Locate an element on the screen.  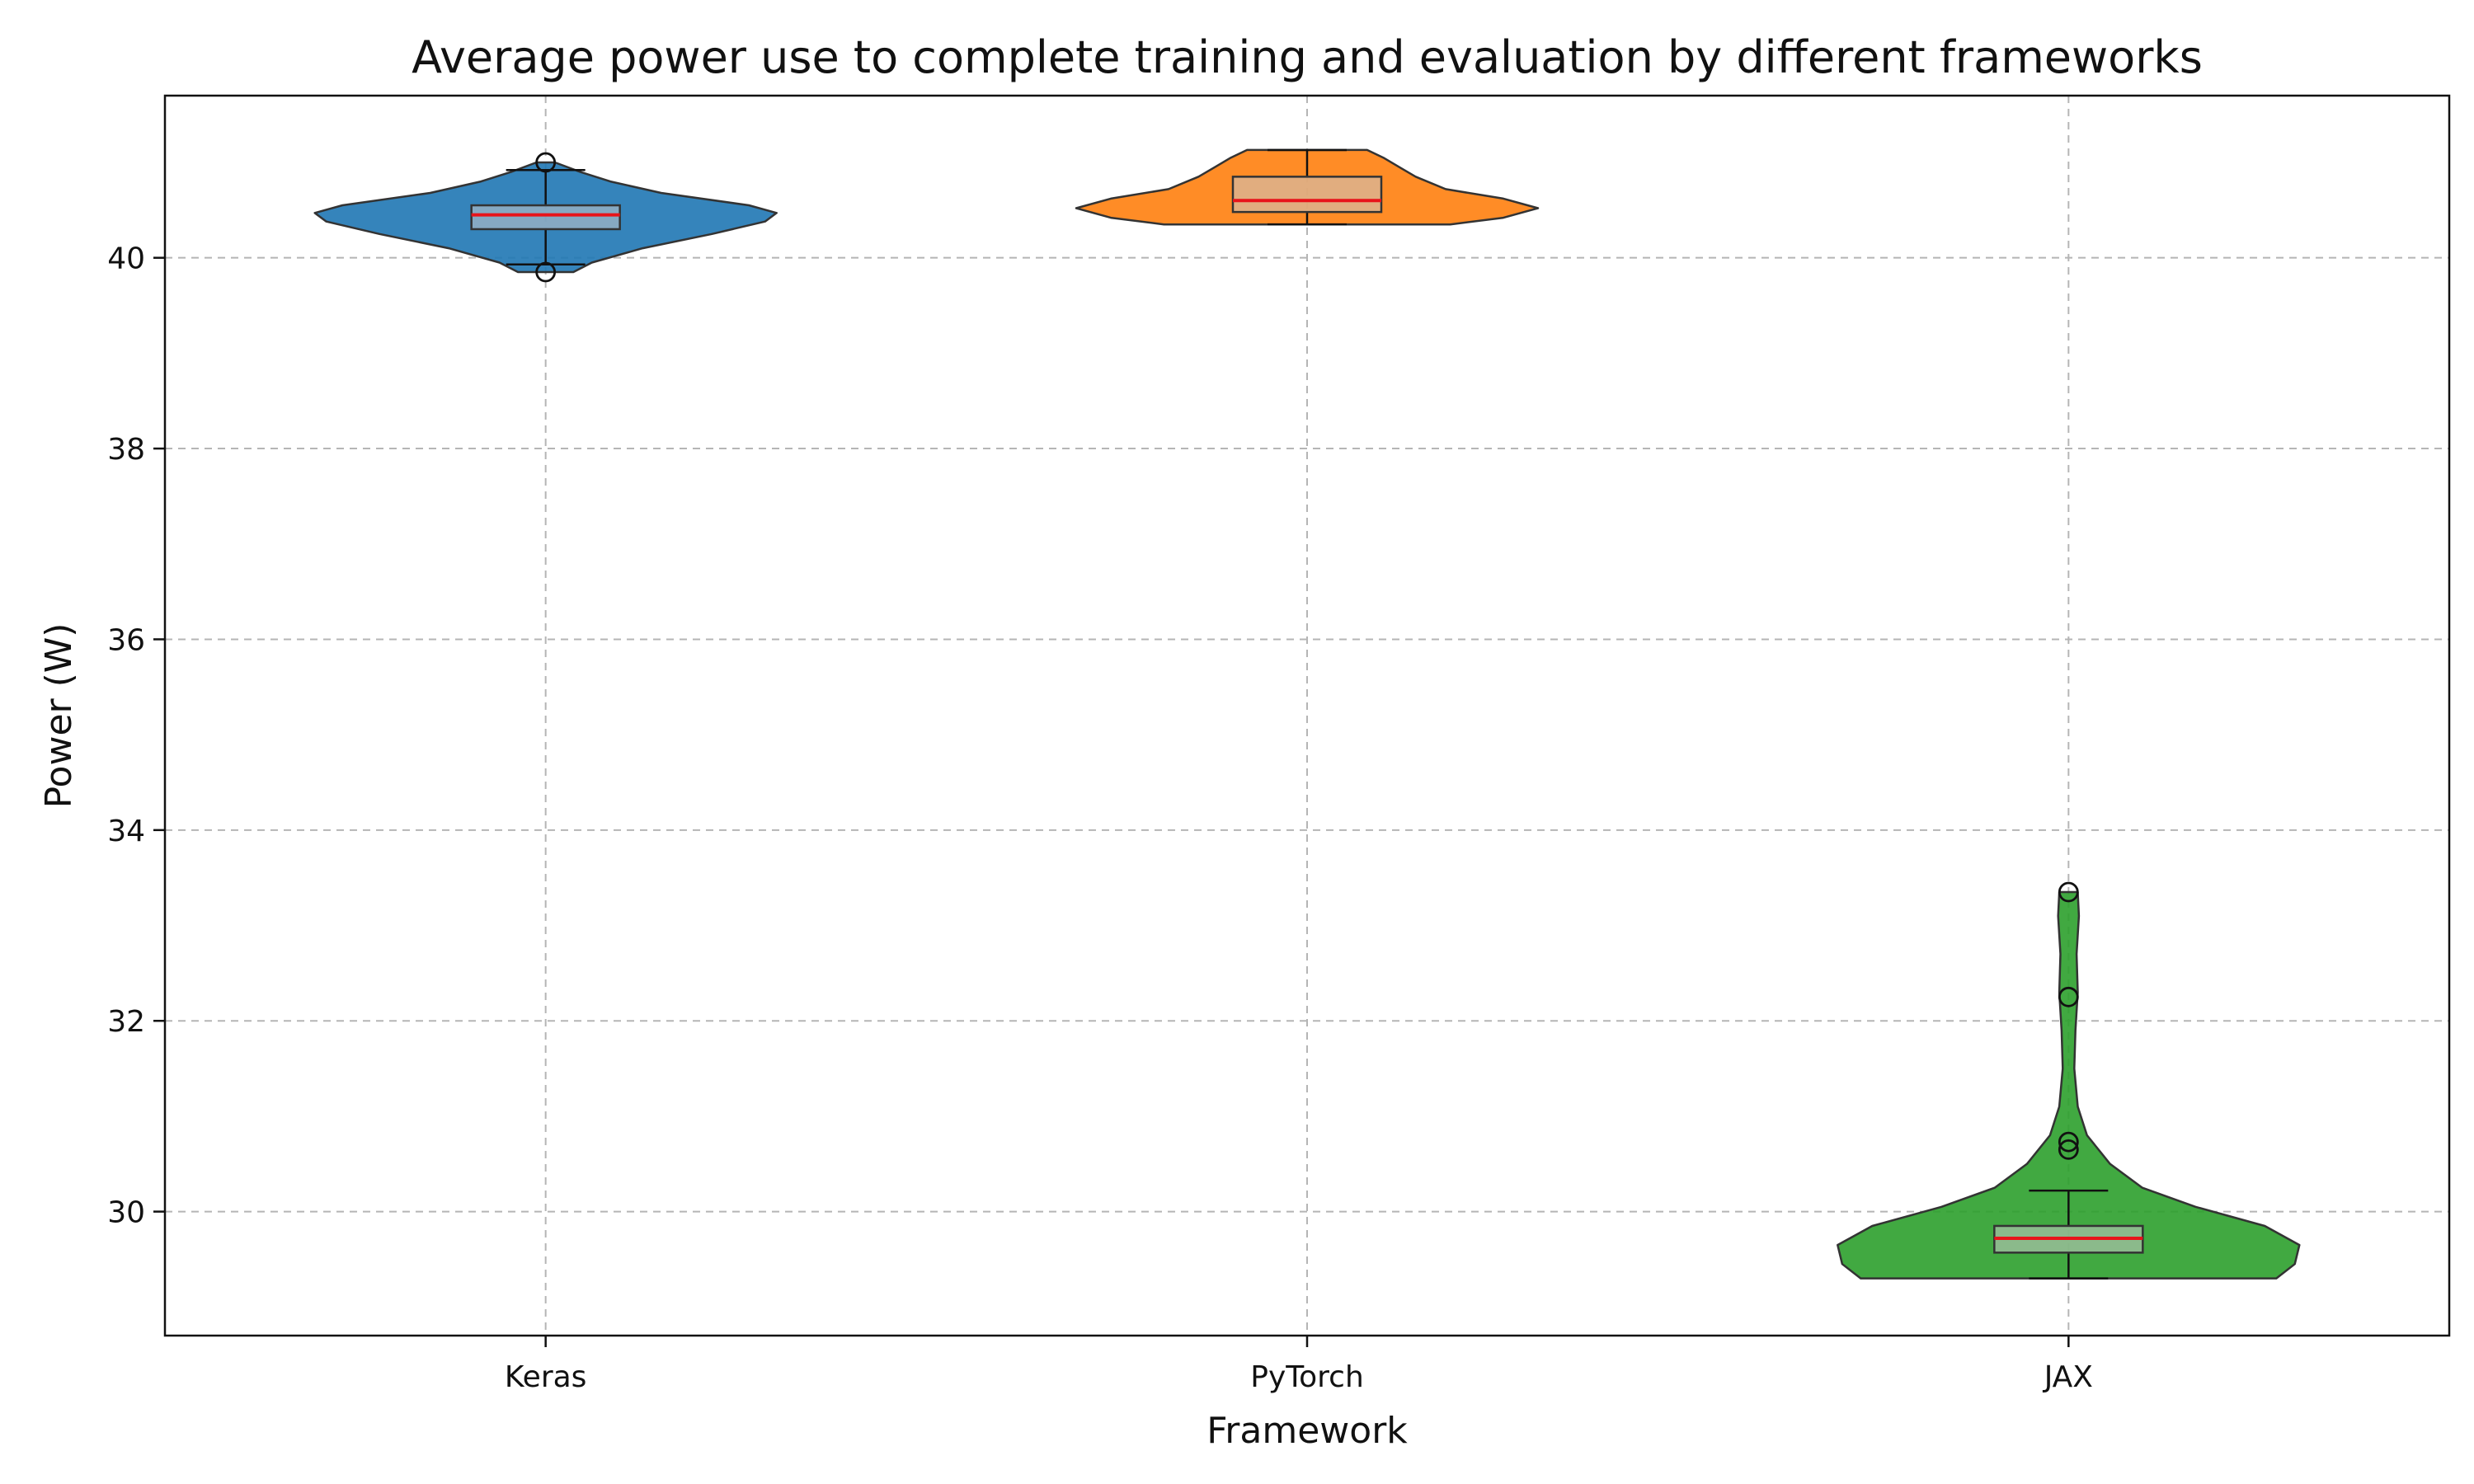
y-tick-label: 36 is located at coordinates (126, 640).